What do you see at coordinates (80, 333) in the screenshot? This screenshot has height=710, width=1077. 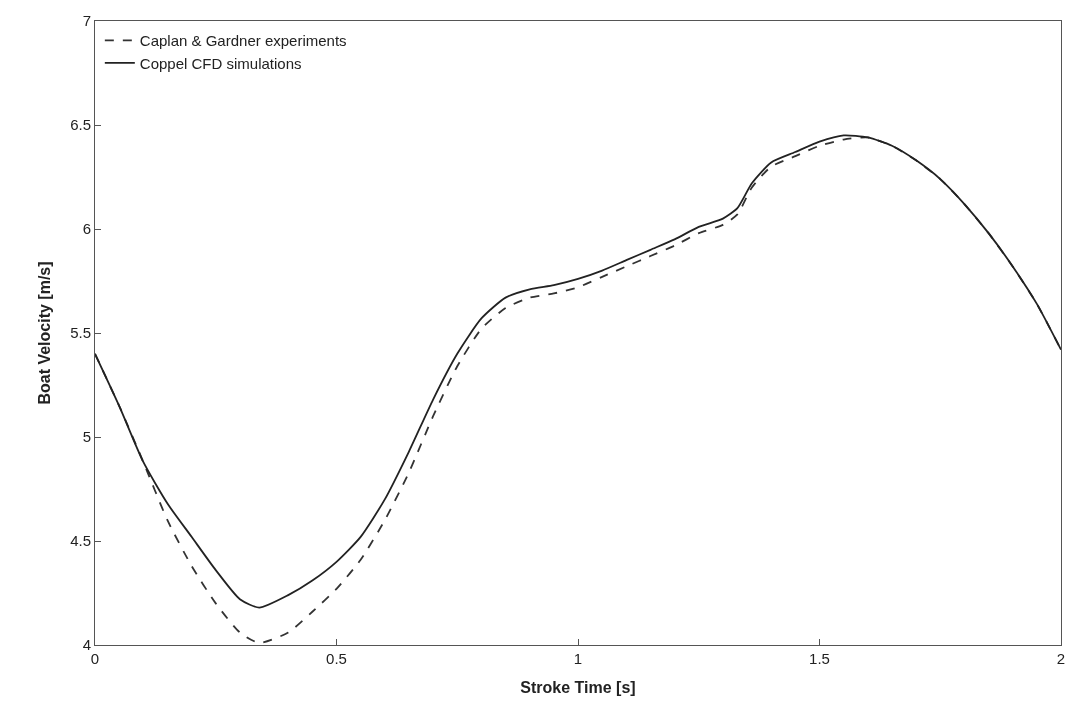 I see `y-tick-label: 5.5` at bounding box center [80, 333].